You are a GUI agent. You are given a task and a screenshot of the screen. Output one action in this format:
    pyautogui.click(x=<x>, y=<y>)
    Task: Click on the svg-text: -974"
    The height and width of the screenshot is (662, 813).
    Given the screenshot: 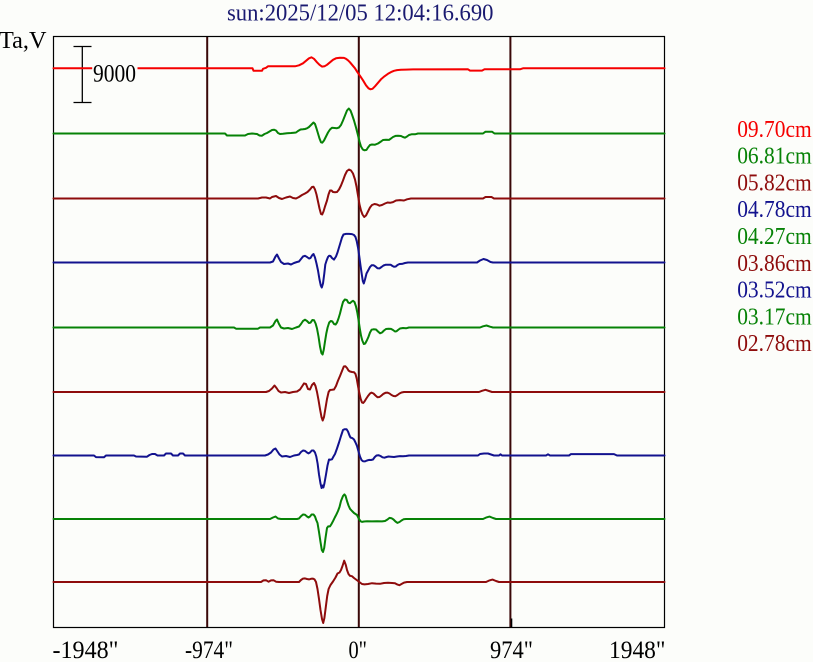 What is the action you would take?
    pyautogui.click(x=209, y=649)
    